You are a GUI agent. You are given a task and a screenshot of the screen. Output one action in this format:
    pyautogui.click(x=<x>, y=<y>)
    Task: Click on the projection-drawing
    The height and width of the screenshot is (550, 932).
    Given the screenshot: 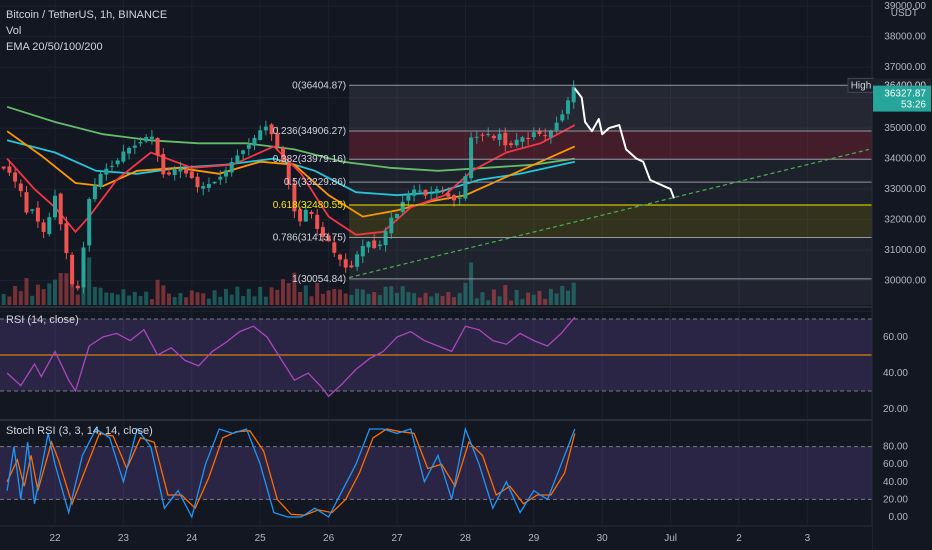 What is the action you would take?
    pyautogui.click(x=624, y=143)
    